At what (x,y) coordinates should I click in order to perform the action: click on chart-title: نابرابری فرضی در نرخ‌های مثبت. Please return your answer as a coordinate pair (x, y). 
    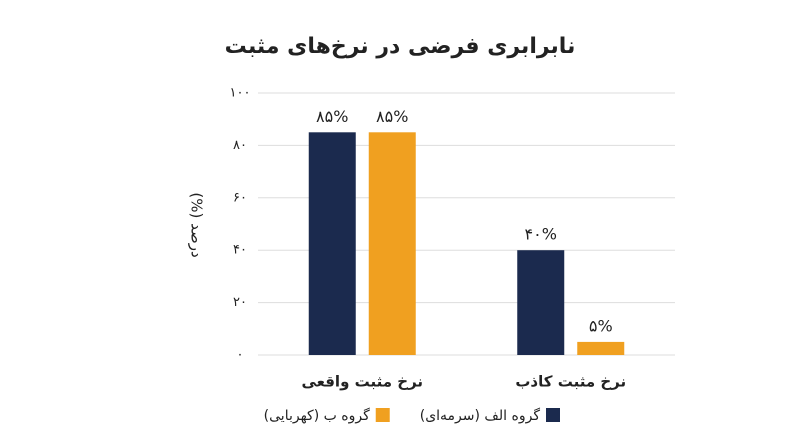
    Looking at the image, I should click on (400, 46).